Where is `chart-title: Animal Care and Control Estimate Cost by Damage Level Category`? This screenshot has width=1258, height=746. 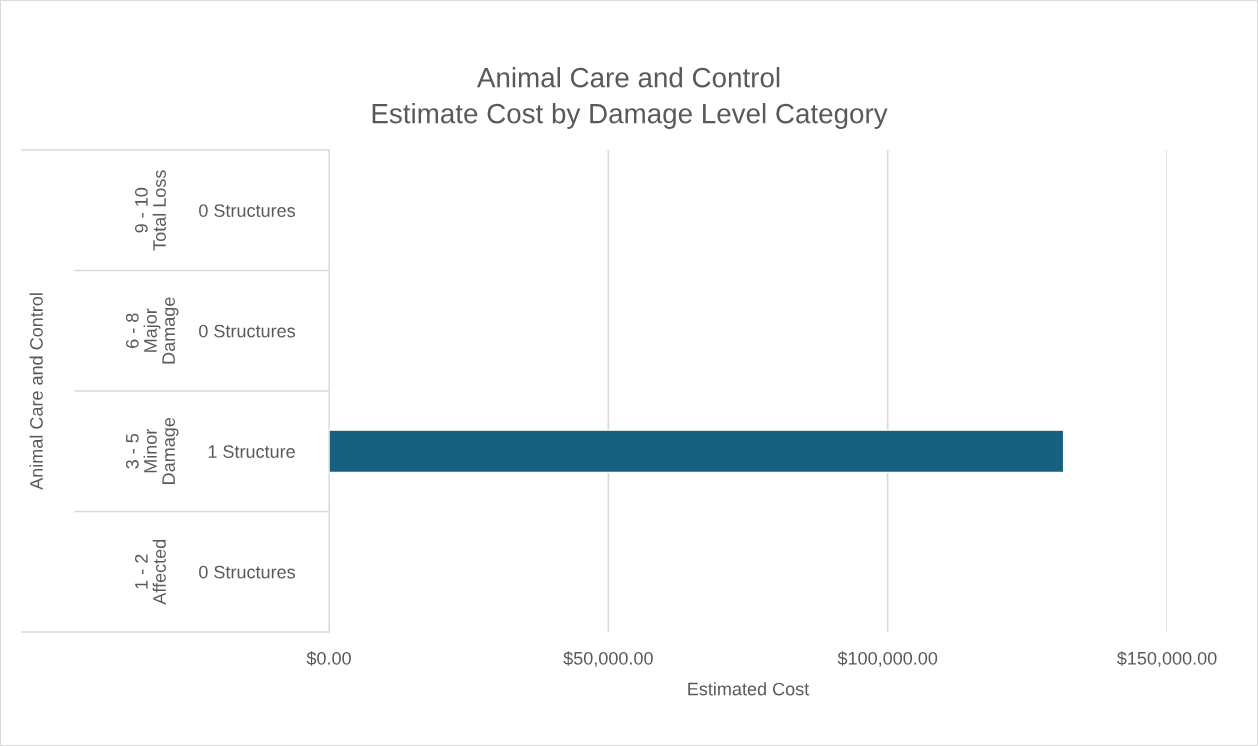 chart-title: Animal Care and Control Estimate Cost by Damage Level Category is located at coordinates (630, 98).